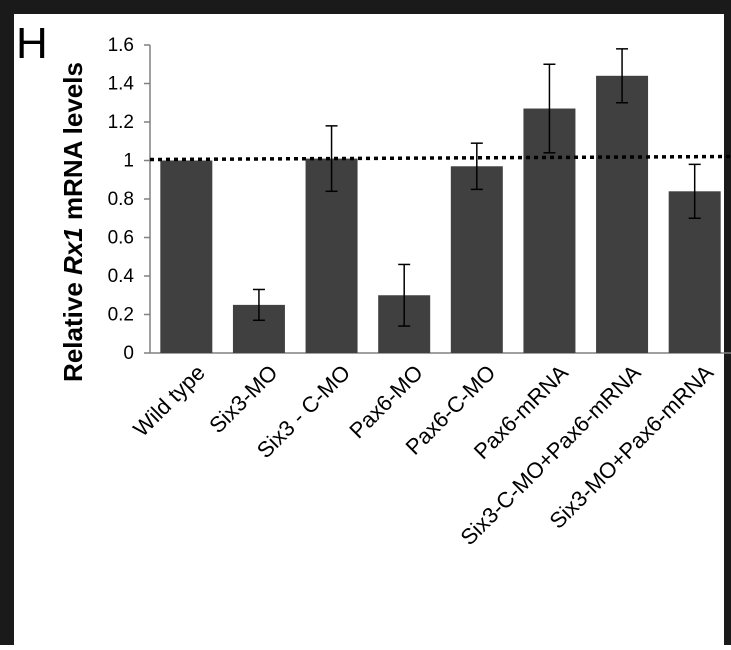 The width and height of the screenshot is (731, 650). What do you see at coordinates (73, 328) in the screenshot?
I see `y-axis-title-part: Relative` at bounding box center [73, 328].